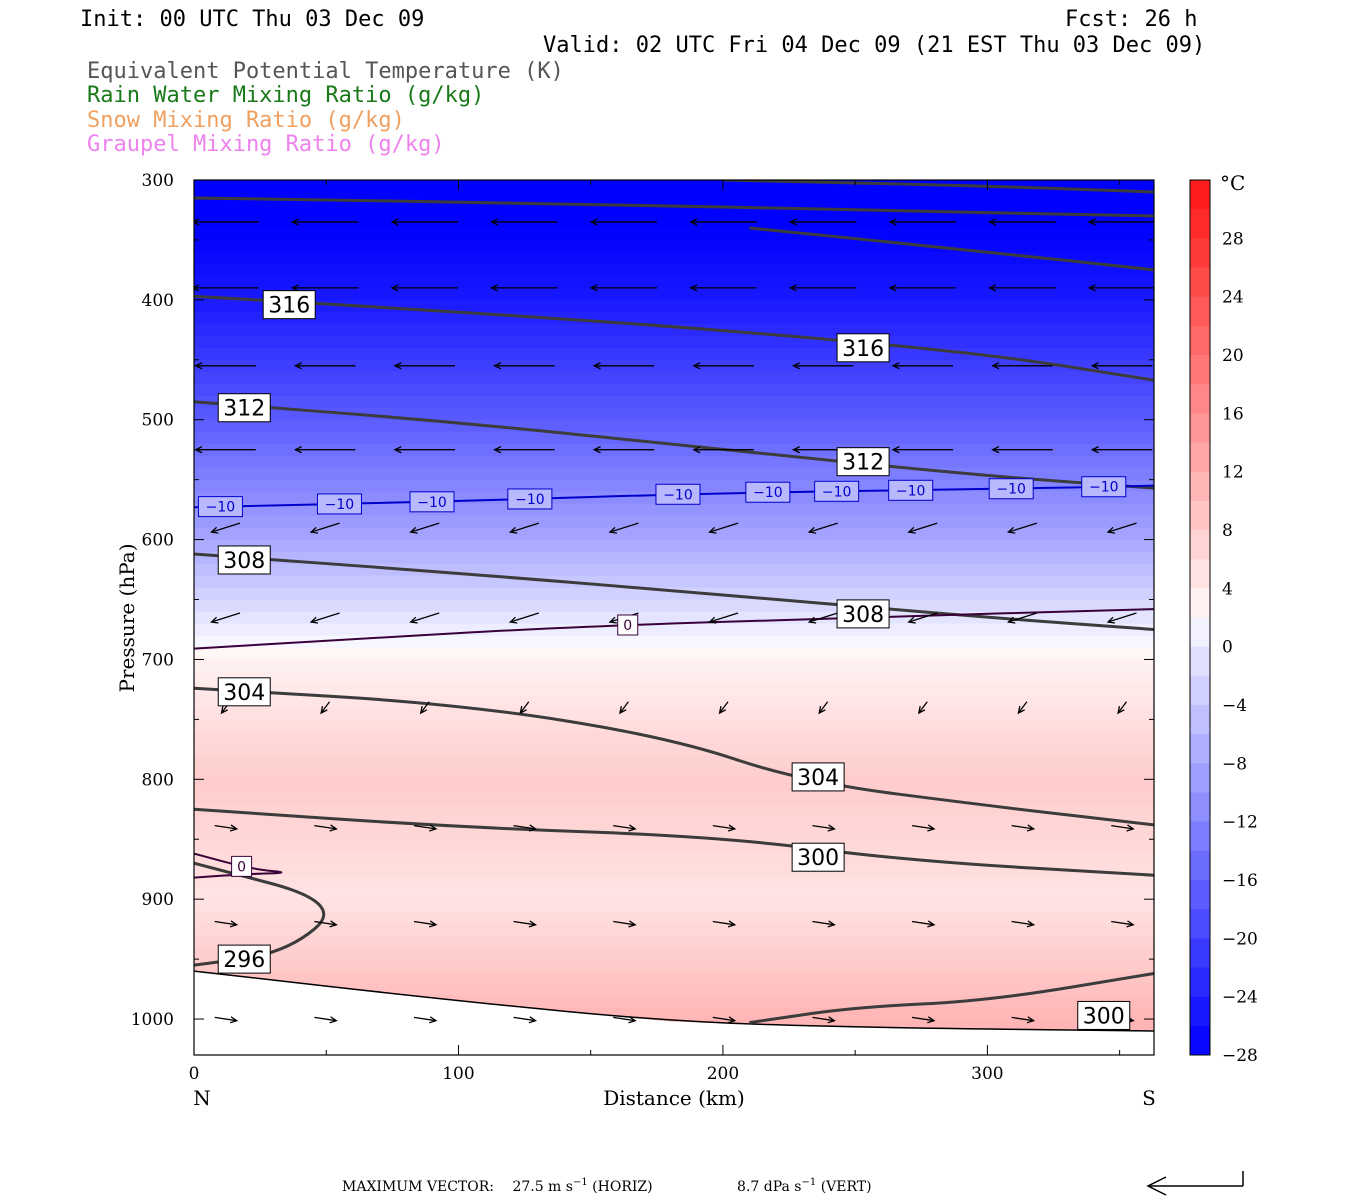  I want to click on surface-pressure-line, so click(674, 1001).